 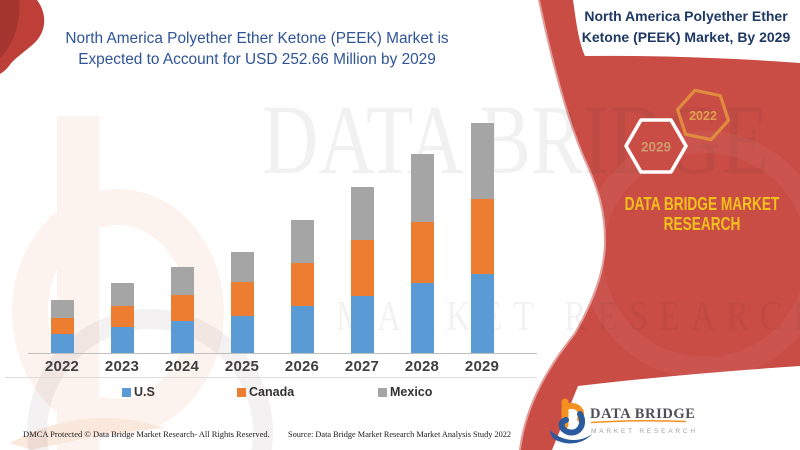 What do you see at coordinates (656, 147) in the screenshot?
I see `svg-text: 2029` at bounding box center [656, 147].